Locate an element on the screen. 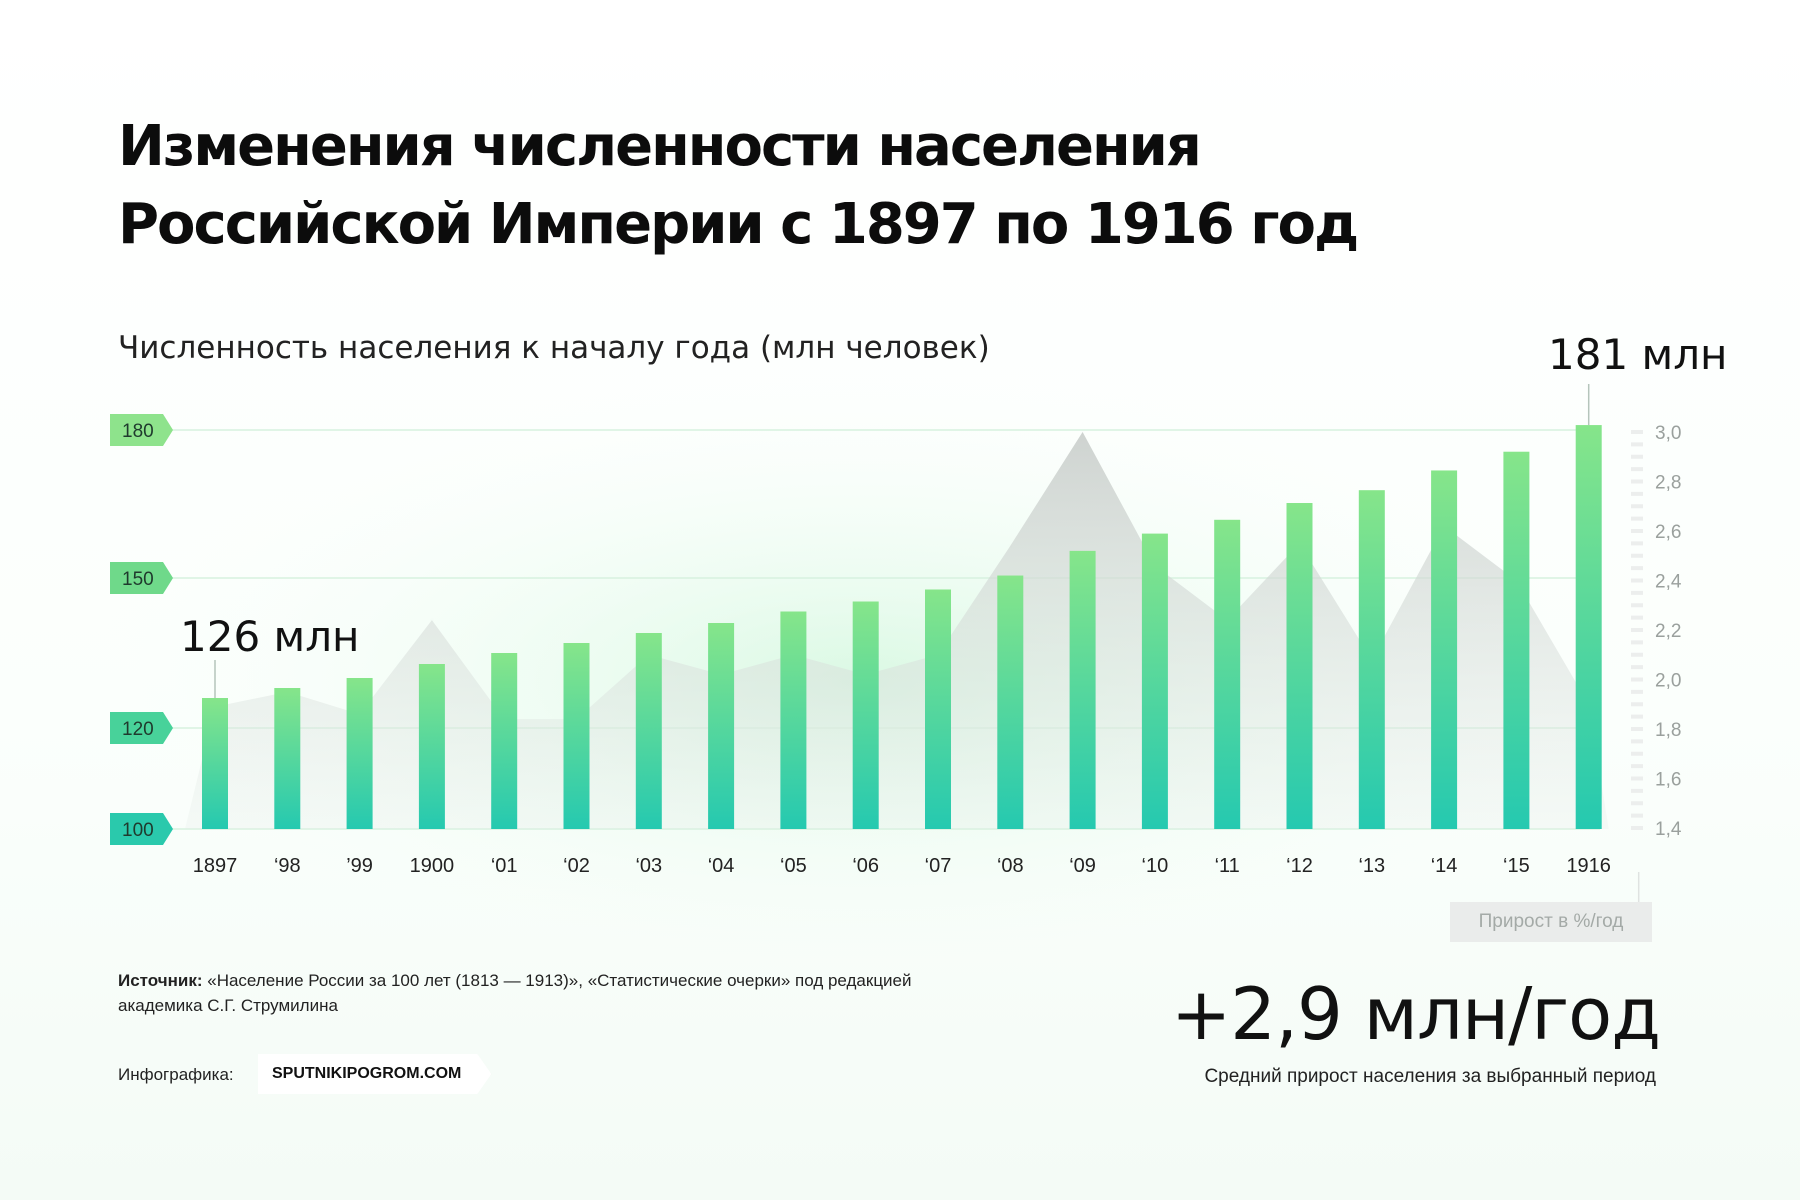 Image resolution: width=1800 pixels, height=1200 pixels. x-tick-label-11: ‘08 is located at coordinates (1010, 866).